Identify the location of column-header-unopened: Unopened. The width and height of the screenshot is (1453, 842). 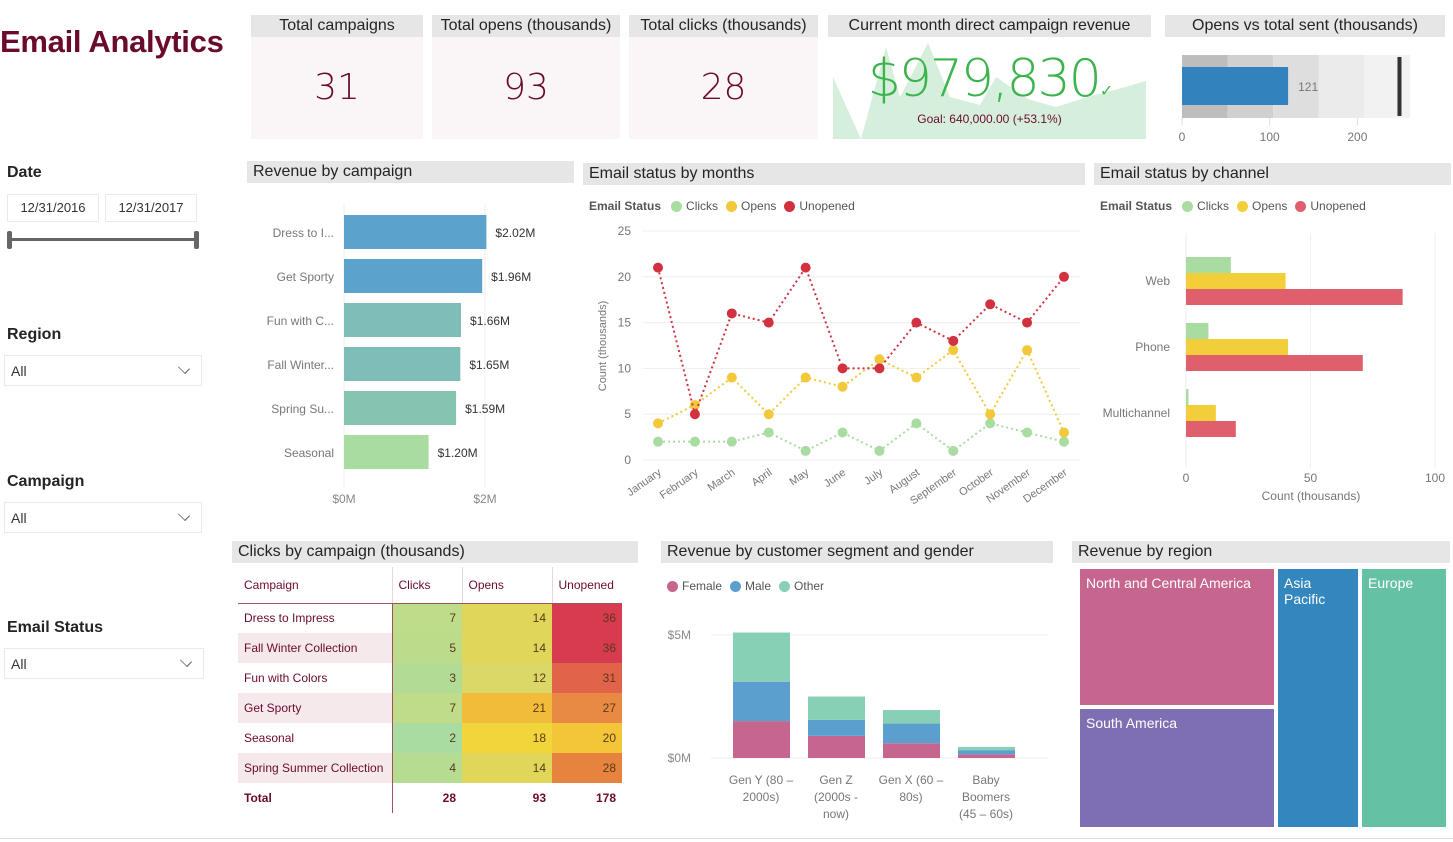
(587, 585).